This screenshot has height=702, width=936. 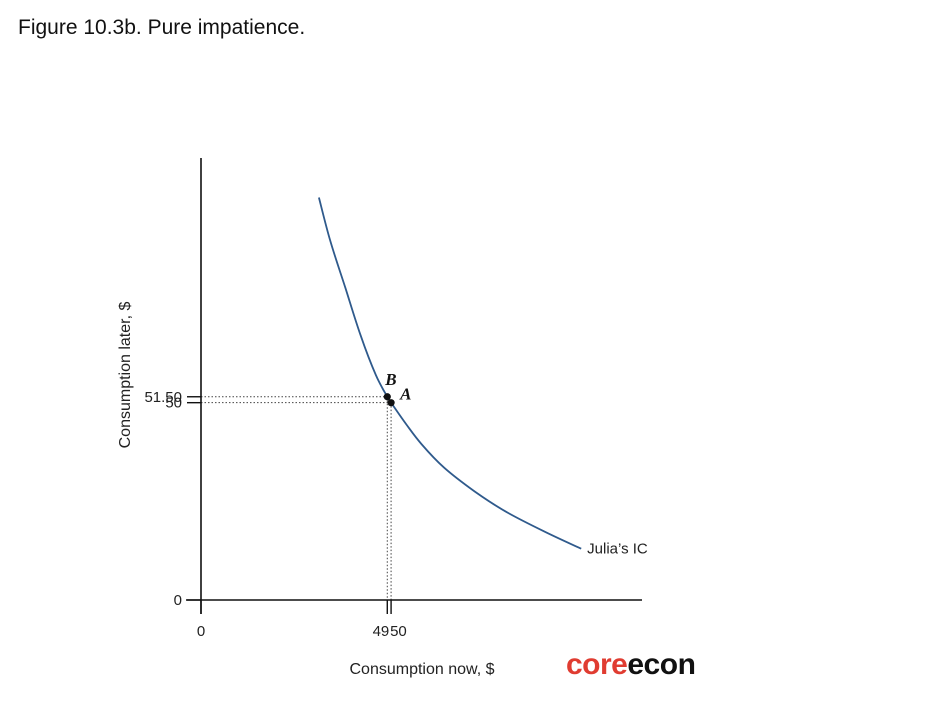 What do you see at coordinates (597, 664) in the screenshot?
I see `logo-core: core` at bounding box center [597, 664].